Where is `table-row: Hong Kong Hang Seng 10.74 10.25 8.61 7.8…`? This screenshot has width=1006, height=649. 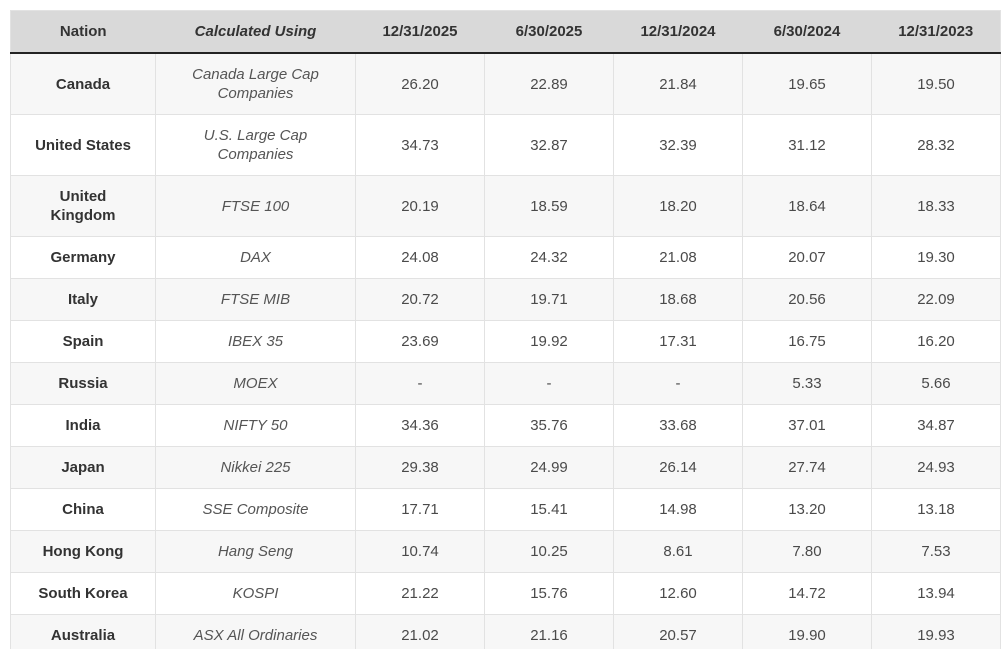
table-row: Hong Kong Hang Seng 10.74 10.25 8.61 7.8… is located at coordinates (505, 551).